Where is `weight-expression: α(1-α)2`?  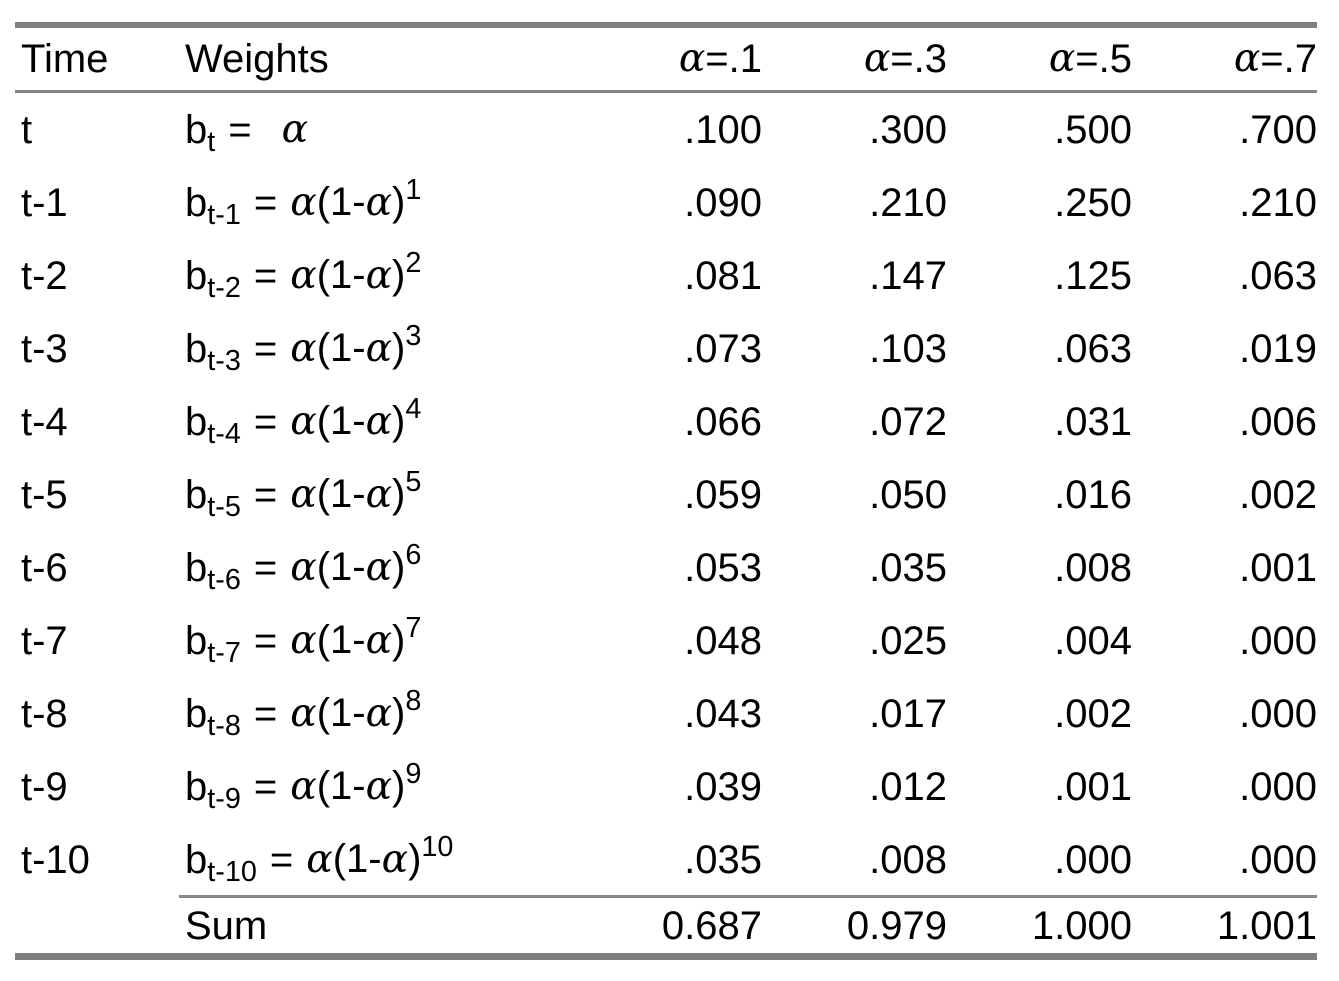 weight-expression: α(1-α)2 is located at coordinates (355, 274).